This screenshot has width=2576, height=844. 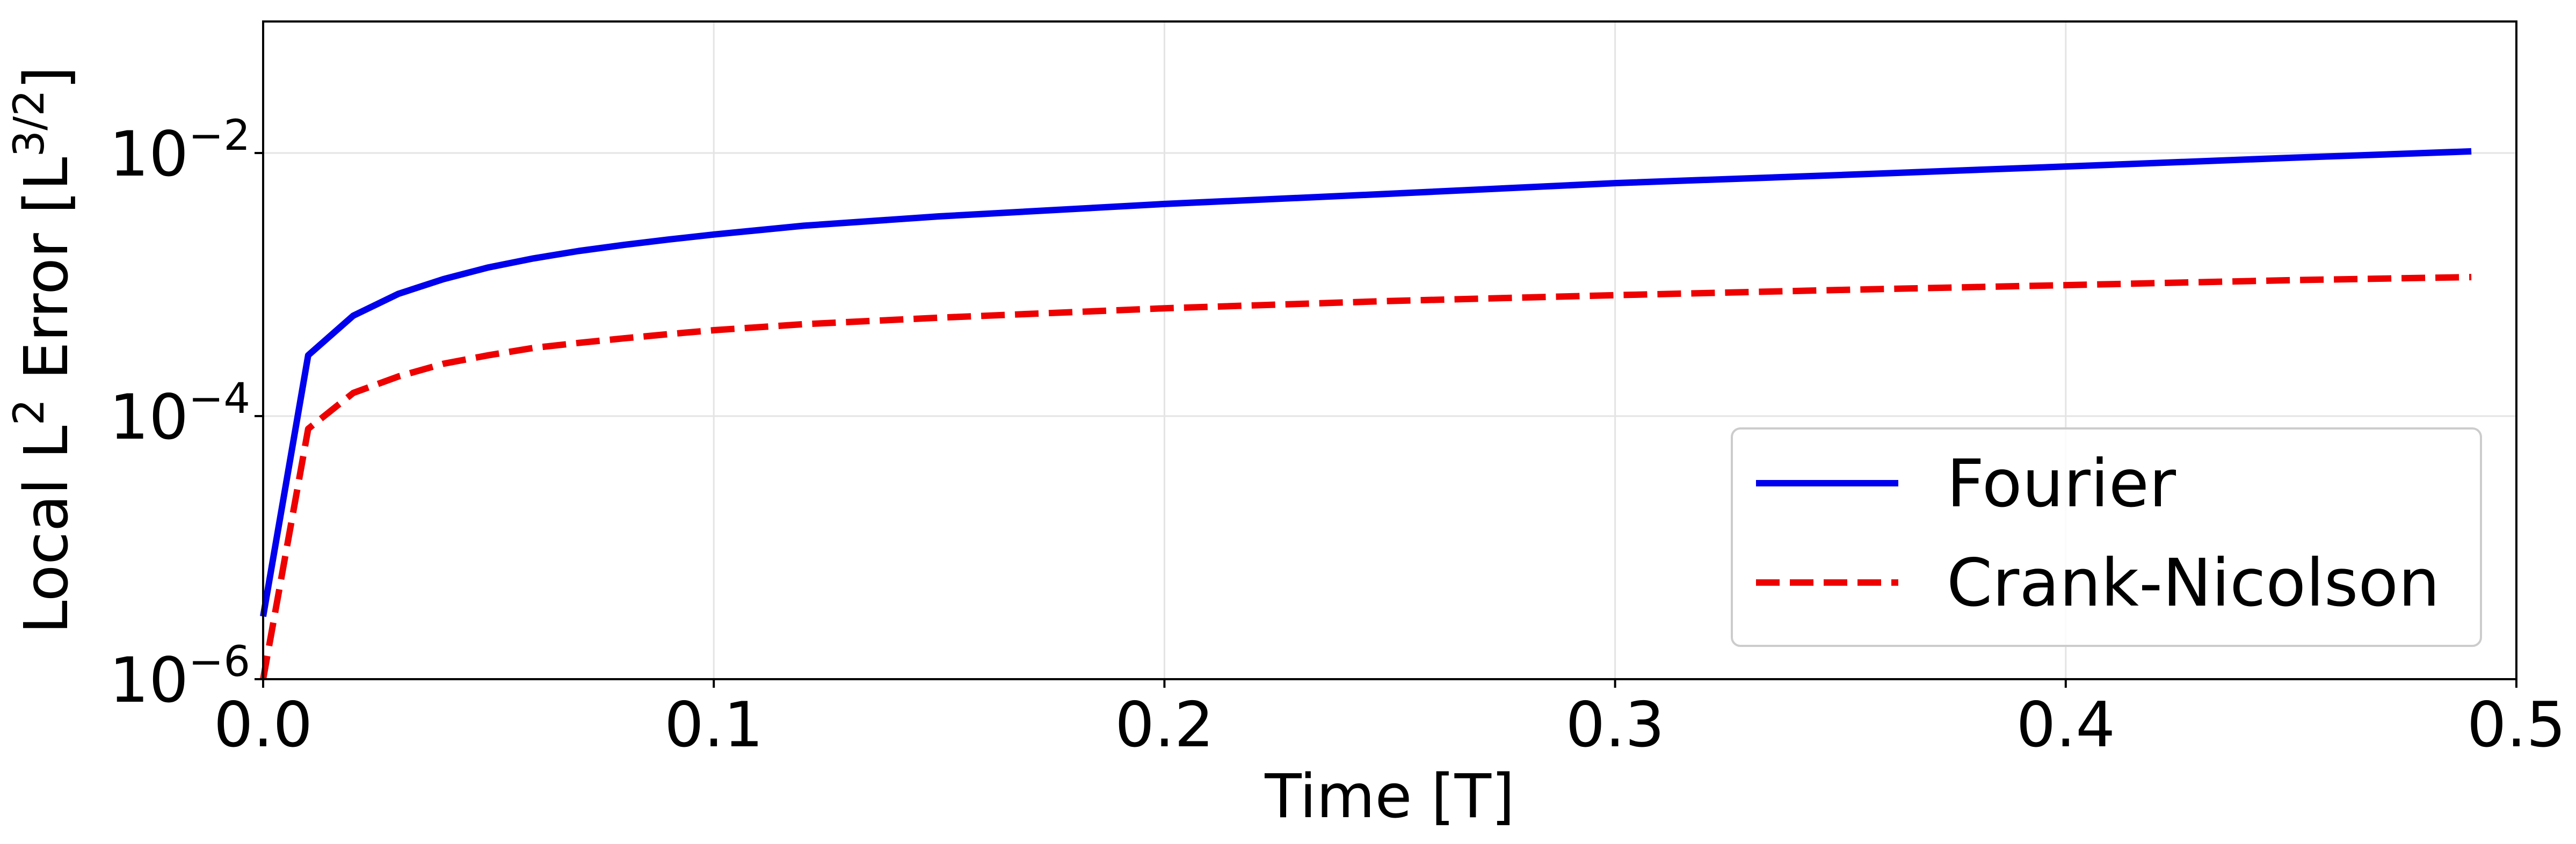 I want to click on y-axis-label: Local L2 Error [L3/2], so click(x=43, y=350).